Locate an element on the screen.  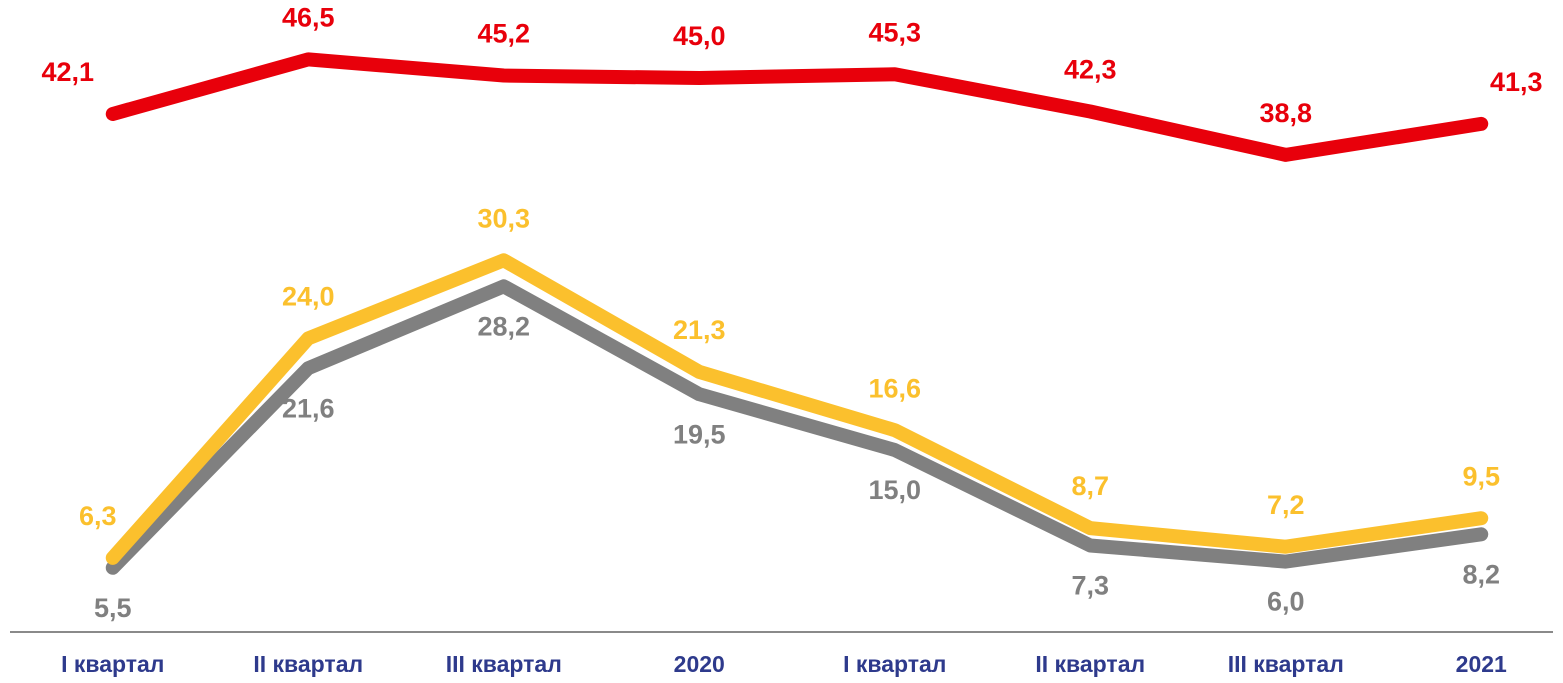
data-label: 15,0 is located at coordinates (894, 490).